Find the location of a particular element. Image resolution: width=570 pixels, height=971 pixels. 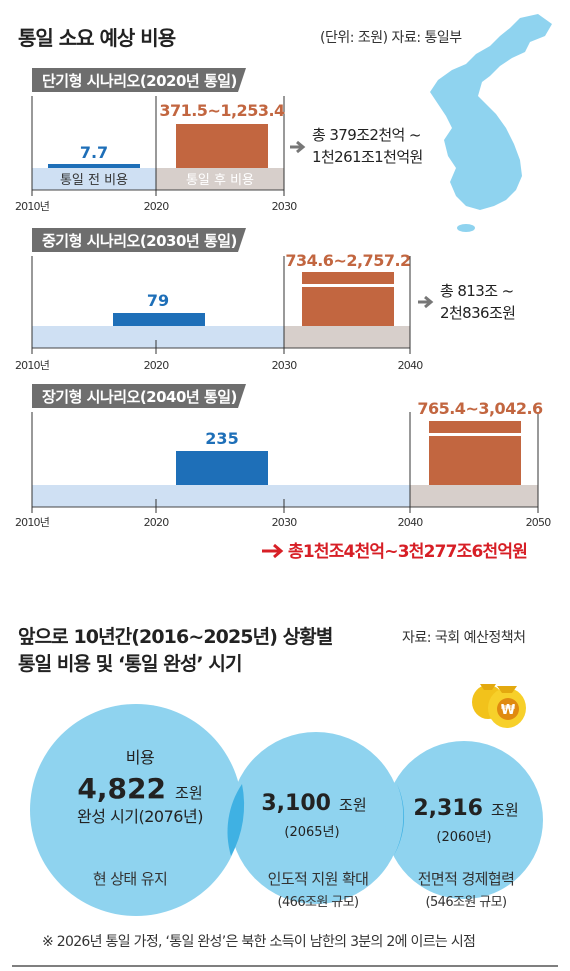

after-bar-2-max is located at coordinates (348, 278).